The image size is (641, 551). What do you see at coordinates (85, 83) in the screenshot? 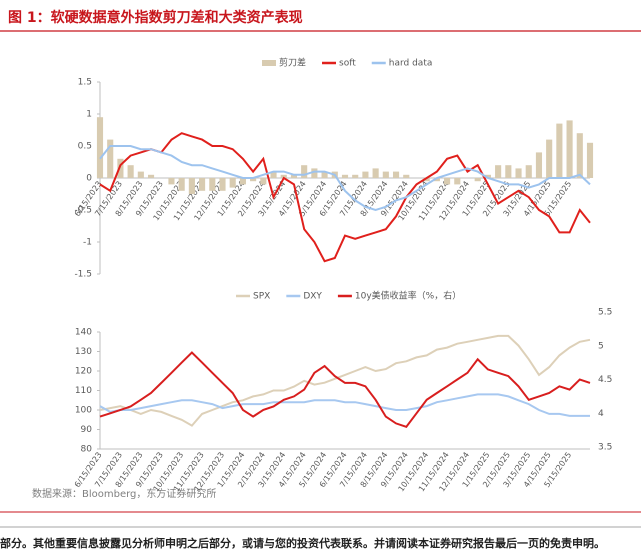
I see `y-tick-label: 1.5` at bounding box center [85, 83].